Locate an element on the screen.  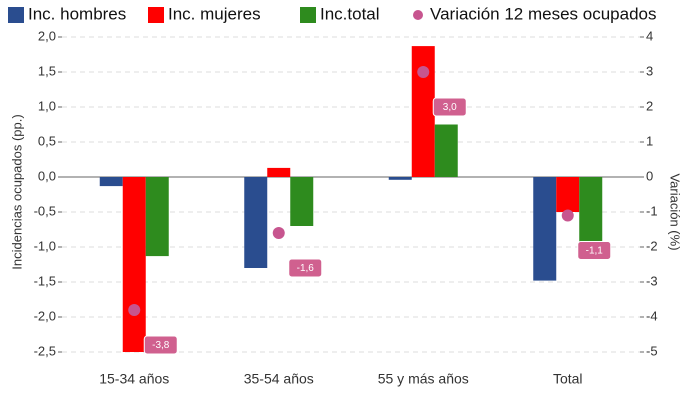
x-tick-label: 15-34 años is located at coordinates (134, 379).